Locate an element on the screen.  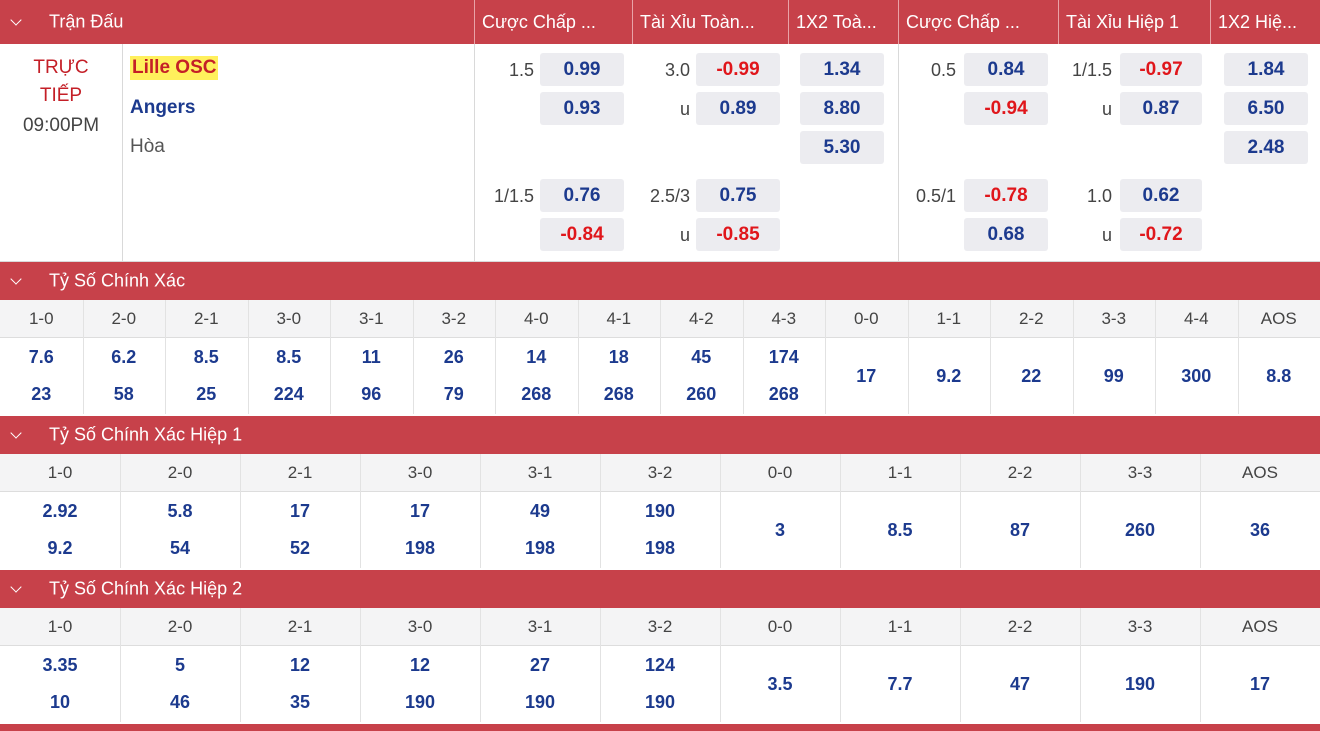
score-odds: 45 is located at coordinates (701, 357).